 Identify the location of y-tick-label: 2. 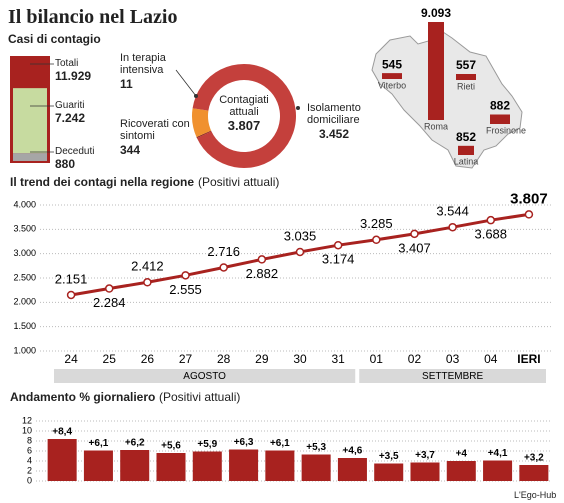
(29, 470).